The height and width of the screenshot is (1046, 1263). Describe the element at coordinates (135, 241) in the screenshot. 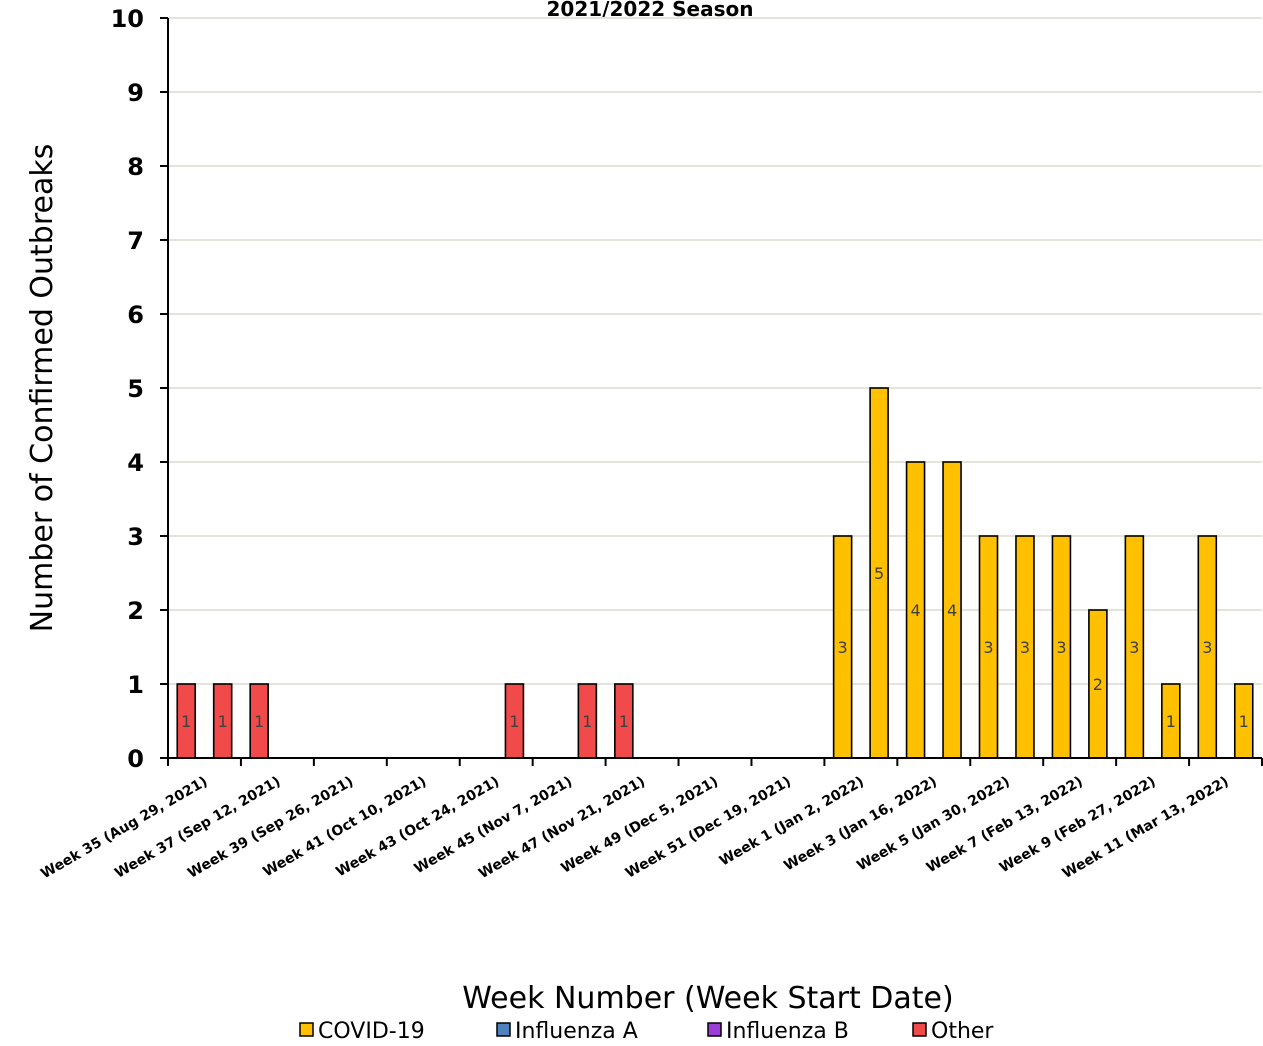

I see `y-tick-label: 7` at that location.